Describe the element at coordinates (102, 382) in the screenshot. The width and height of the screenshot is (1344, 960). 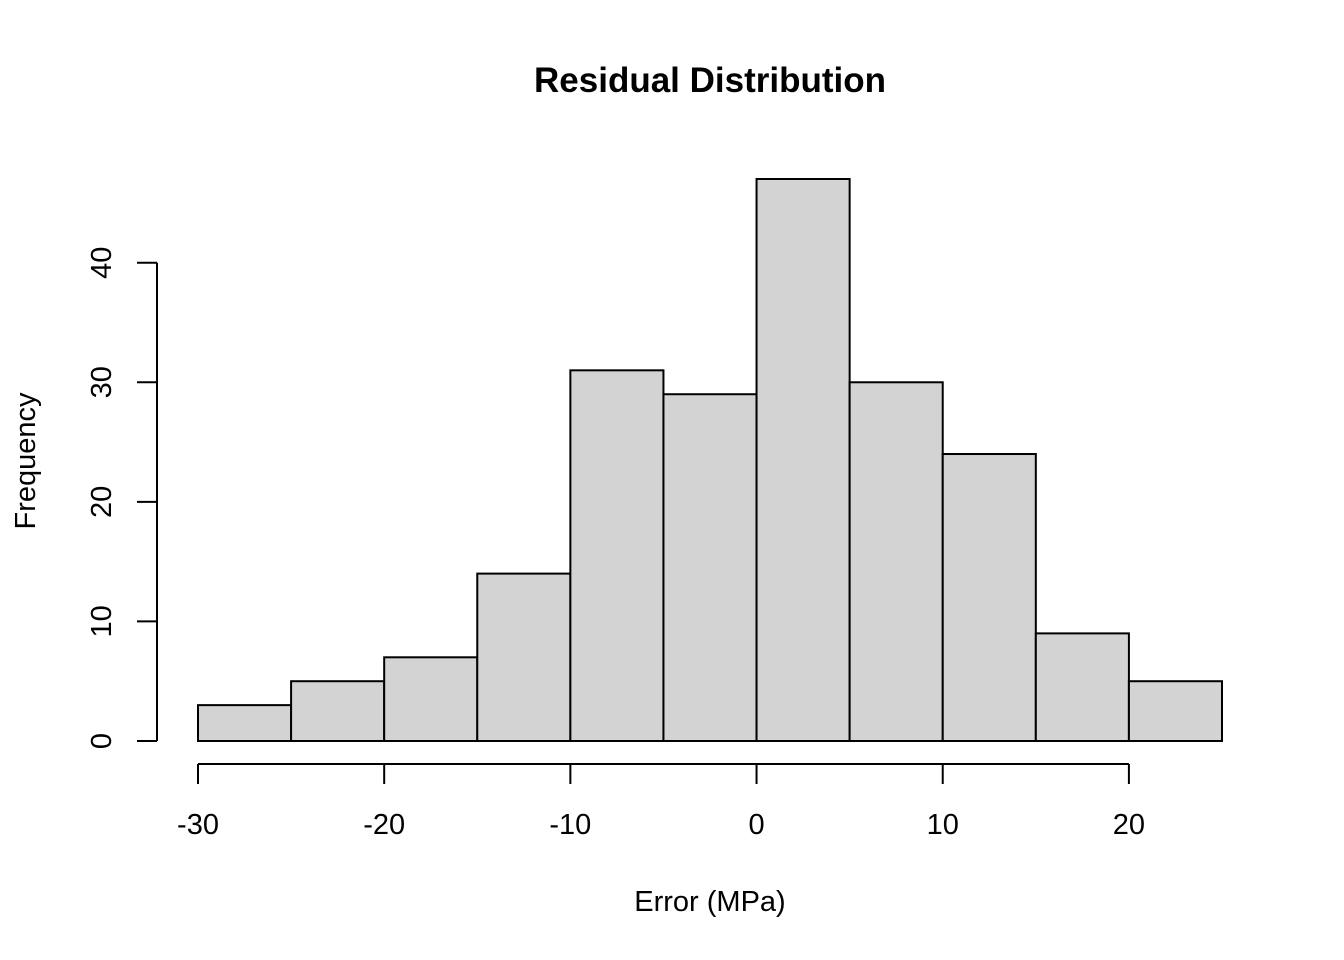
I see `y-tick-label: 30` at that location.